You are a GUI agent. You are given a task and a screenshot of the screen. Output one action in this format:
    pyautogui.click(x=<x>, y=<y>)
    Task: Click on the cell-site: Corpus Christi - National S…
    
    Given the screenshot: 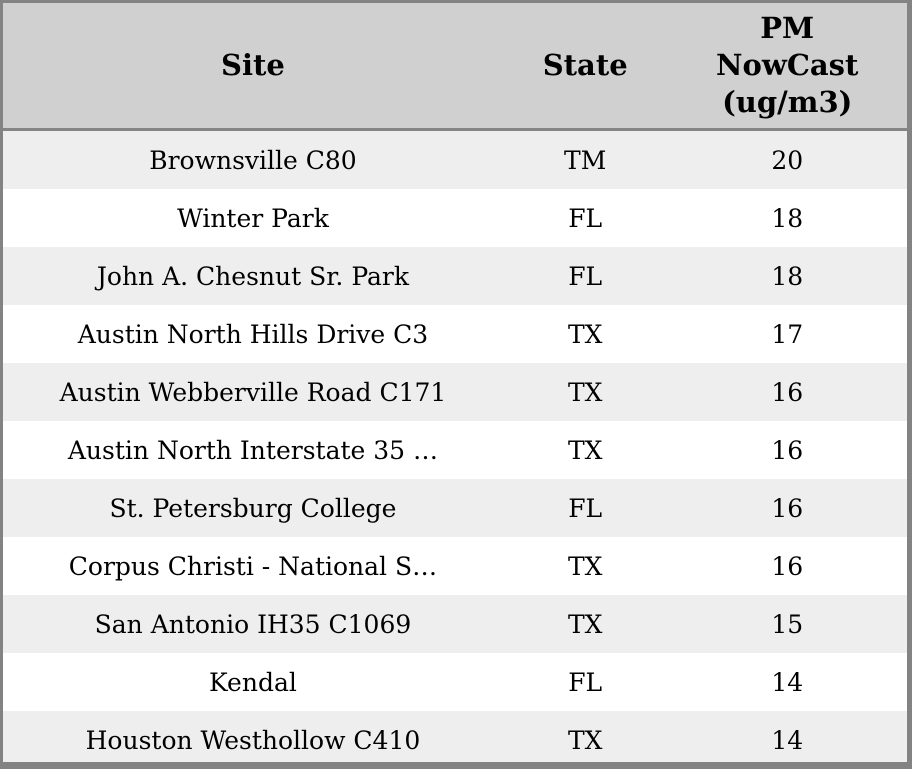 What is the action you would take?
    pyautogui.click(x=253, y=566)
    